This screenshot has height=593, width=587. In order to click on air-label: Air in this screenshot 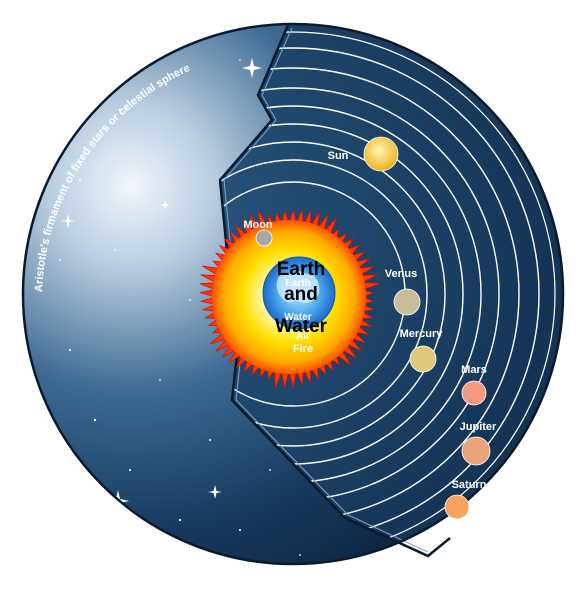, I will do `click(303, 336)`.